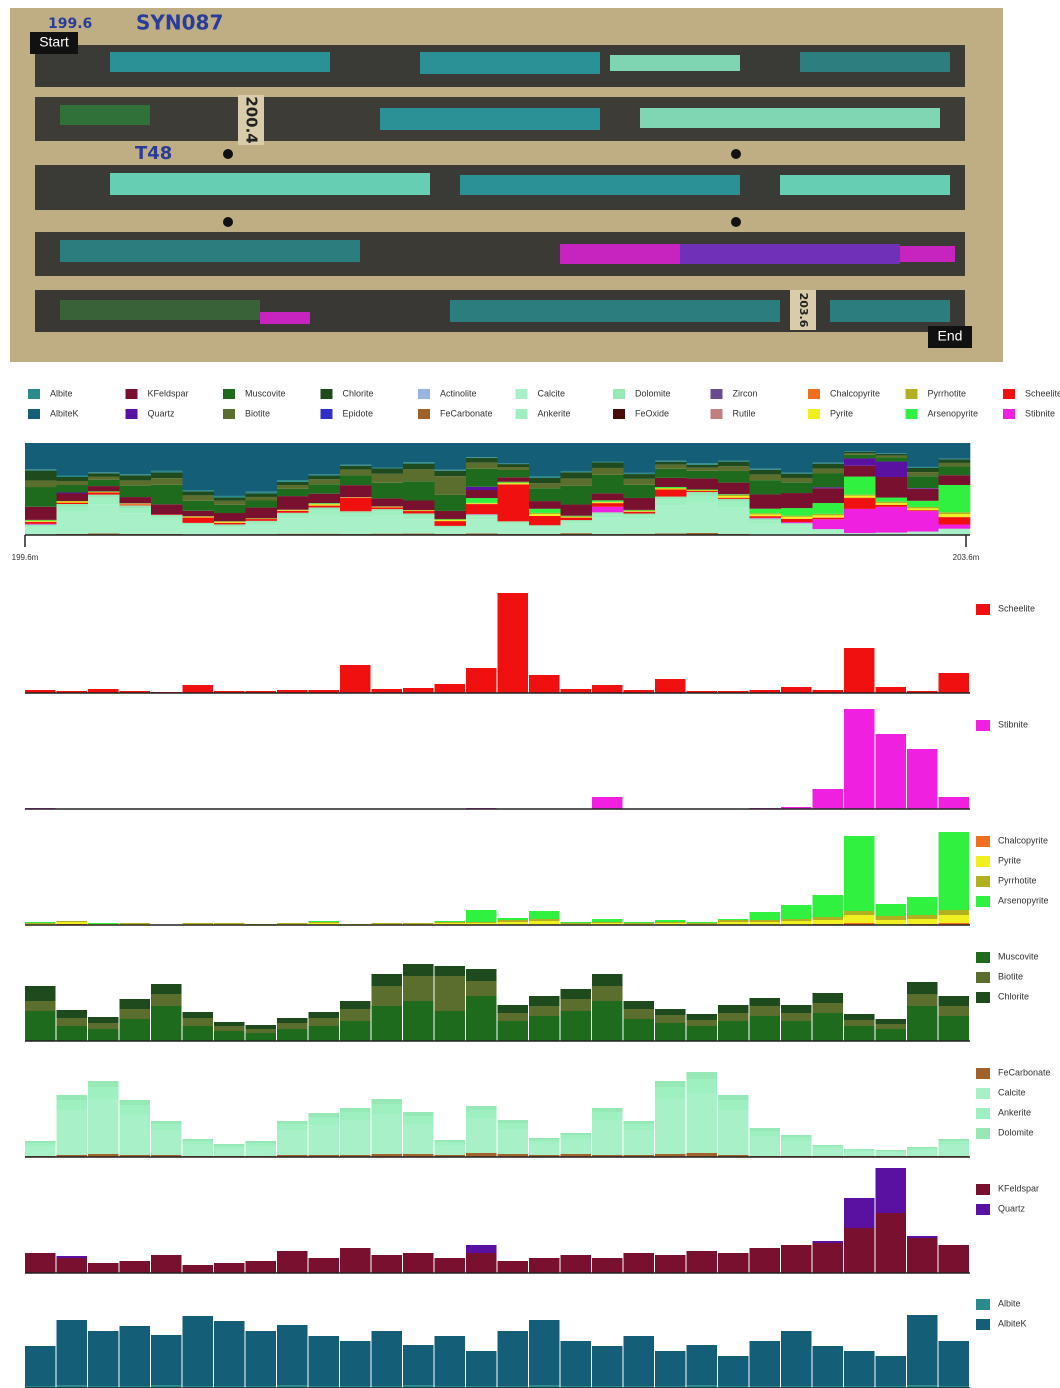 This screenshot has height=1388, width=1060. What do you see at coordinates (552, 393) in the screenshot?
I see `legend-label: Calcite` at bounding box center [552, 393].